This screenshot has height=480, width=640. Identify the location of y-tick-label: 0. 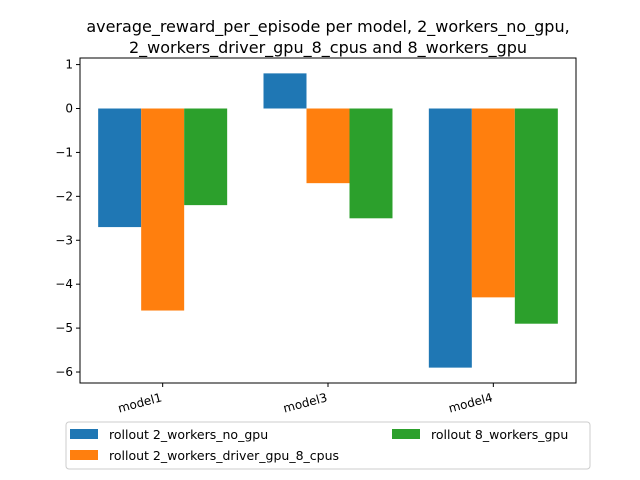
(69, 109).